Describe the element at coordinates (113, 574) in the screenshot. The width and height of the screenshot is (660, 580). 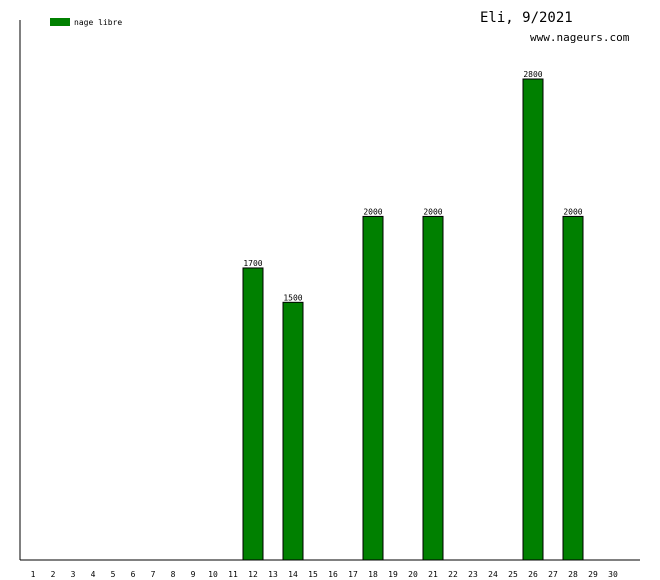
I see `x-tick-label: 5` at that location.